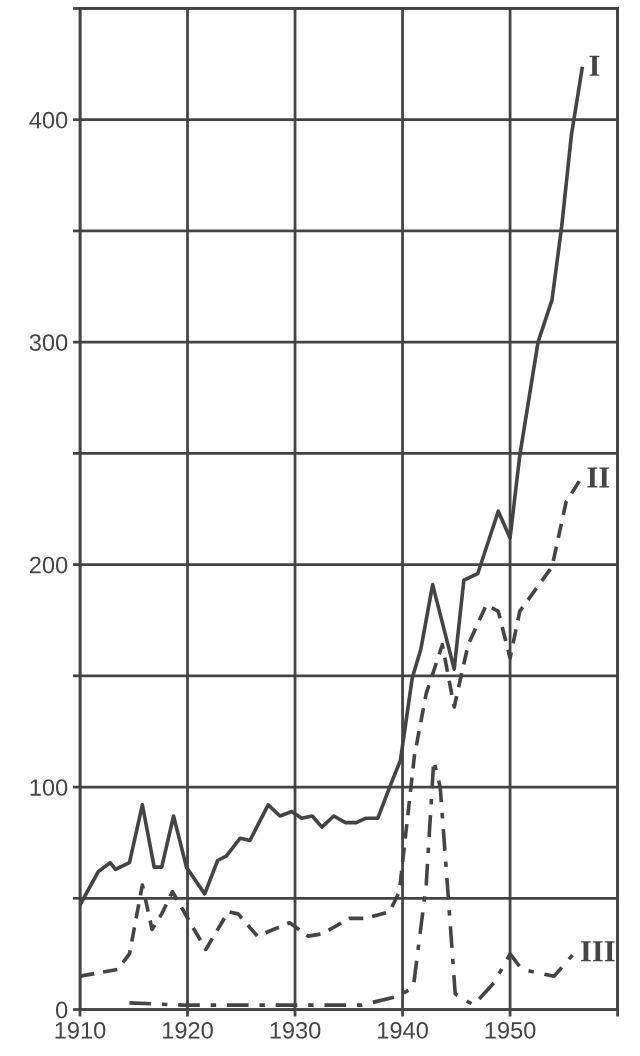 This screenshot has width=640, height=1056. What do you see at coordinates (403, 1030) in the screenshot?
I see `x-tick-label: 1940` at bounding box center [403, 1030].